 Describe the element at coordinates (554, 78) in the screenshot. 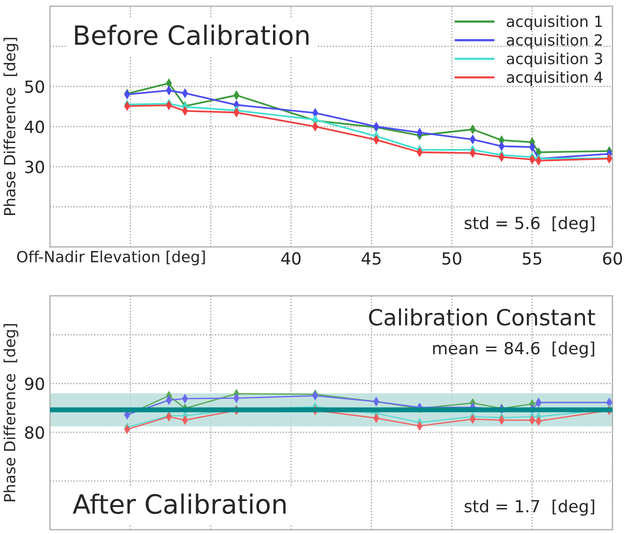

I see `legend-label: acquisition 4` at that location.